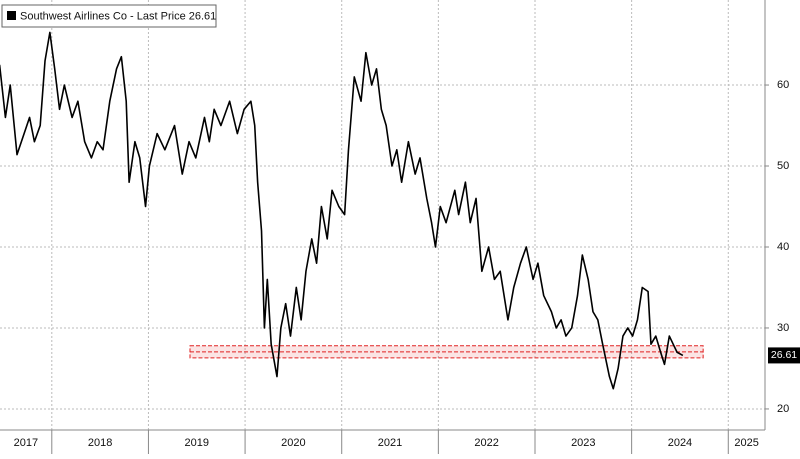  I want to click on x-tick-label: 2024, so click(680, 443).